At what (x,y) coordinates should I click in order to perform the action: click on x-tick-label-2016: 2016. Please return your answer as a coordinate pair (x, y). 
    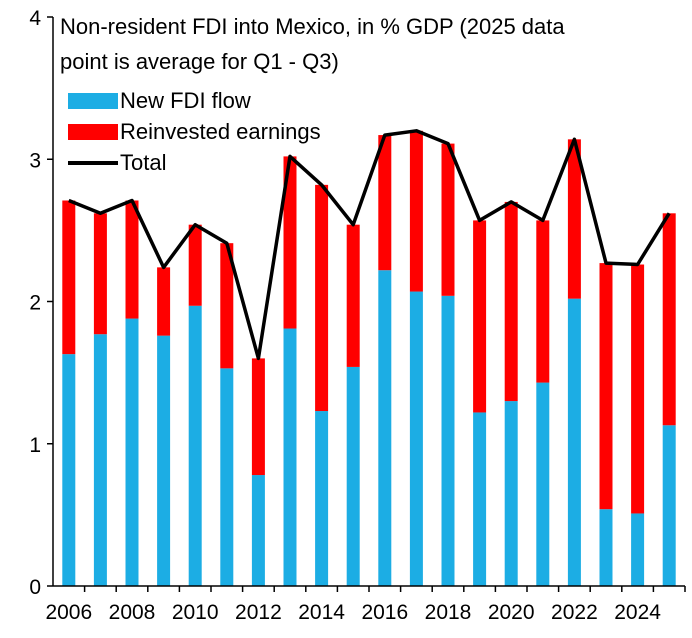
    Looking at the image, I should click on (384, 612).